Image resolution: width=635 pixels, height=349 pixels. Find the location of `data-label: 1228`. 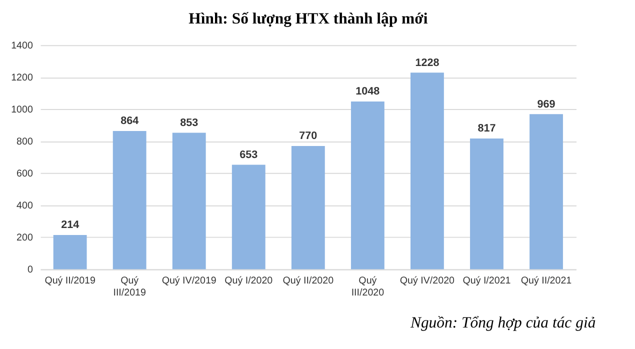

data-label: 1228 is located at coordinates (427, 62).